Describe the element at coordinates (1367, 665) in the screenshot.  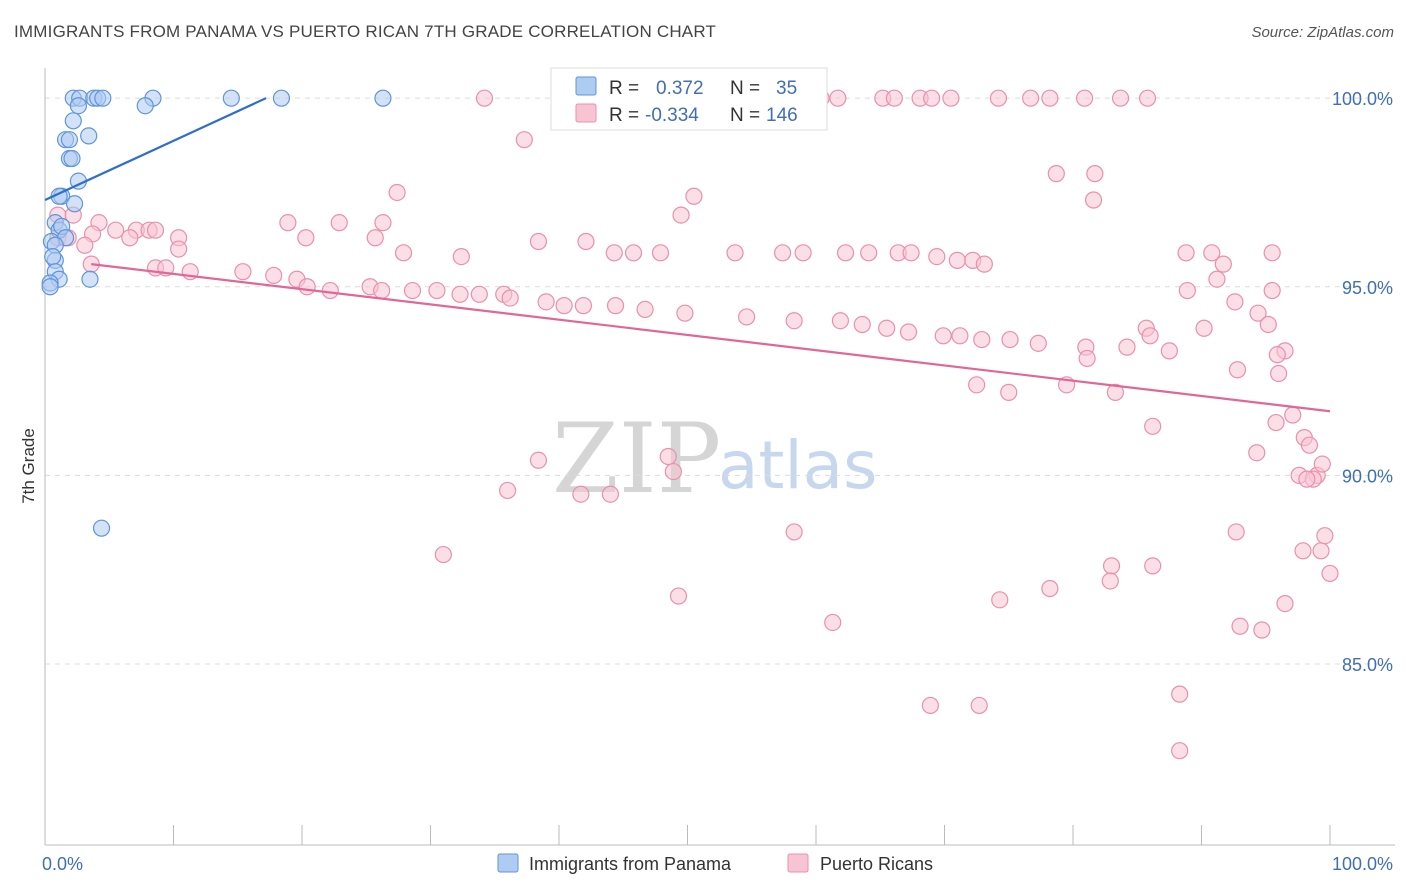
I see `y-tick-label: 85.0%` at that location.